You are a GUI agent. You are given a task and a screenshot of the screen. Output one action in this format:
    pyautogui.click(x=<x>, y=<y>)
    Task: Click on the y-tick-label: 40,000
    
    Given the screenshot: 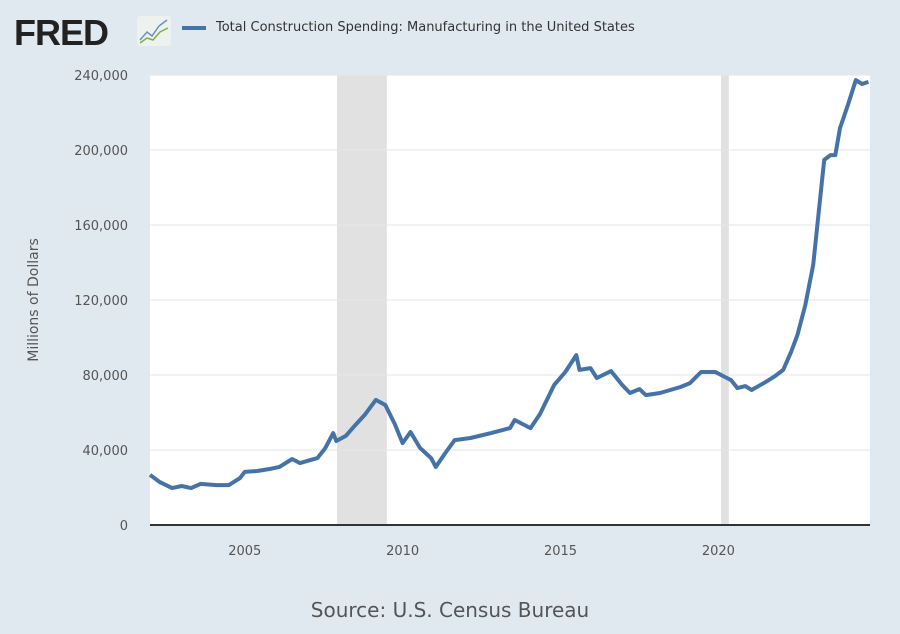 What is the action you would take?
    pyautogui.click(x=106, y=451)
    